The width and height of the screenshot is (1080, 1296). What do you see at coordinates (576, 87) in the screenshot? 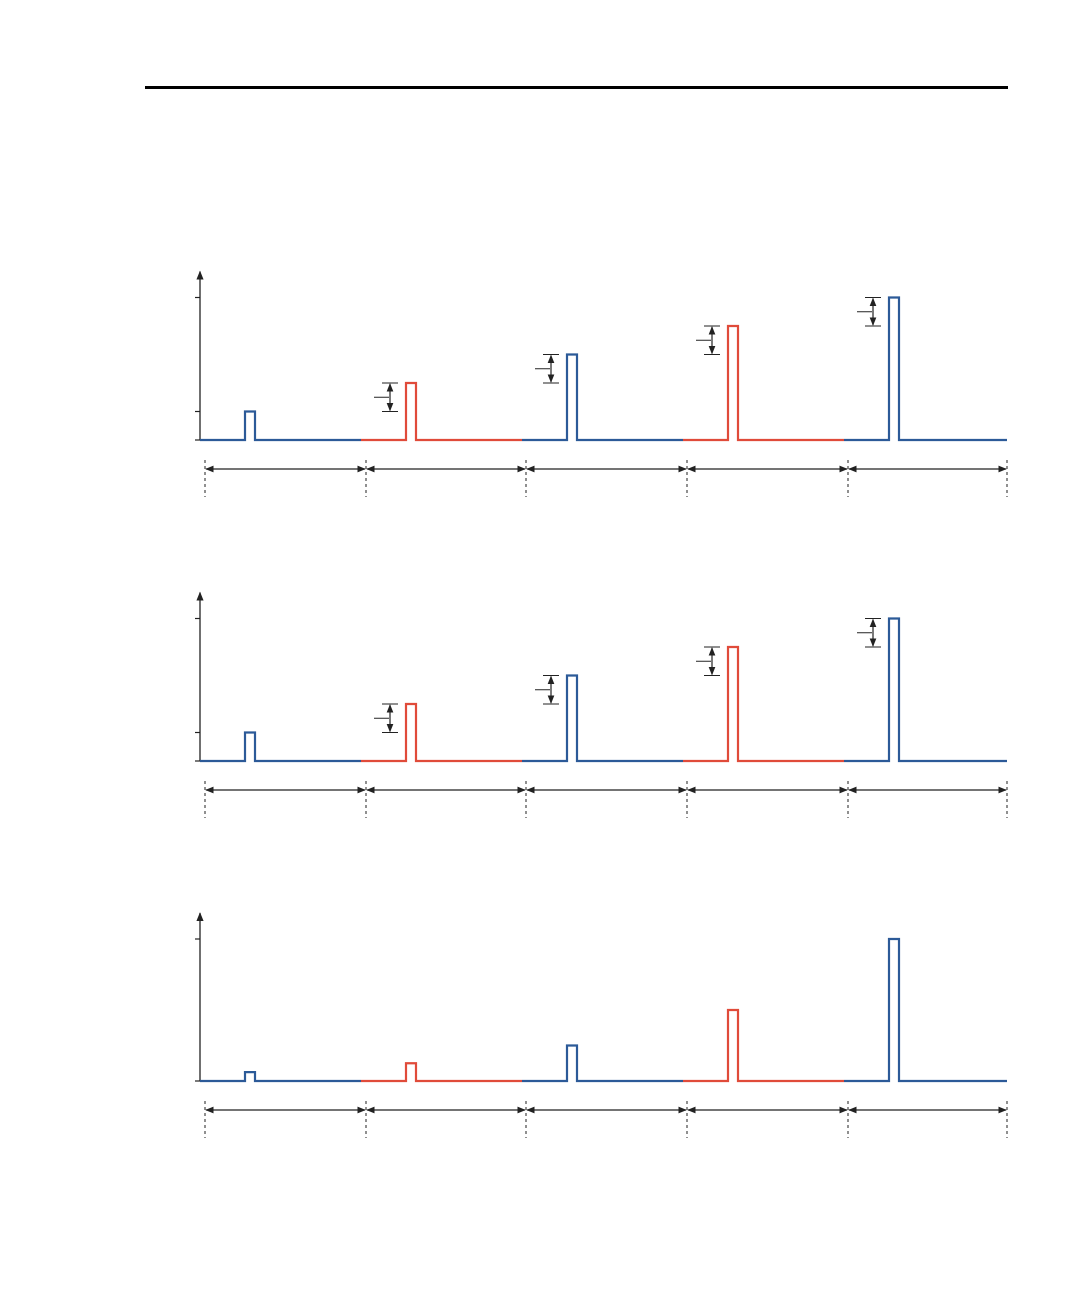
I see `page-header-rule` at bounding box center [576, 87].